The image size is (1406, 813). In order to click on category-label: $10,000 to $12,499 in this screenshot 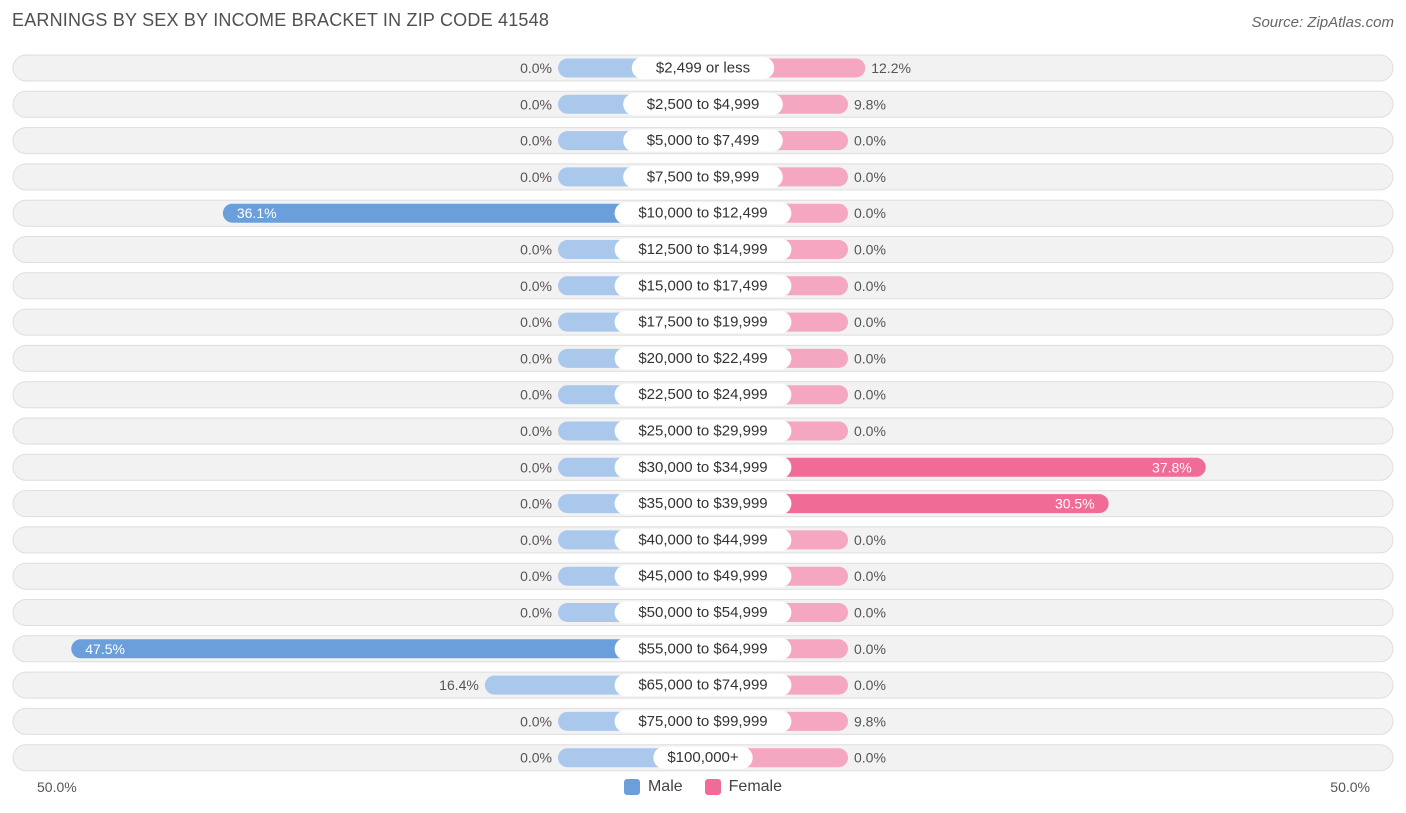, I will do `click(702, 213)`.